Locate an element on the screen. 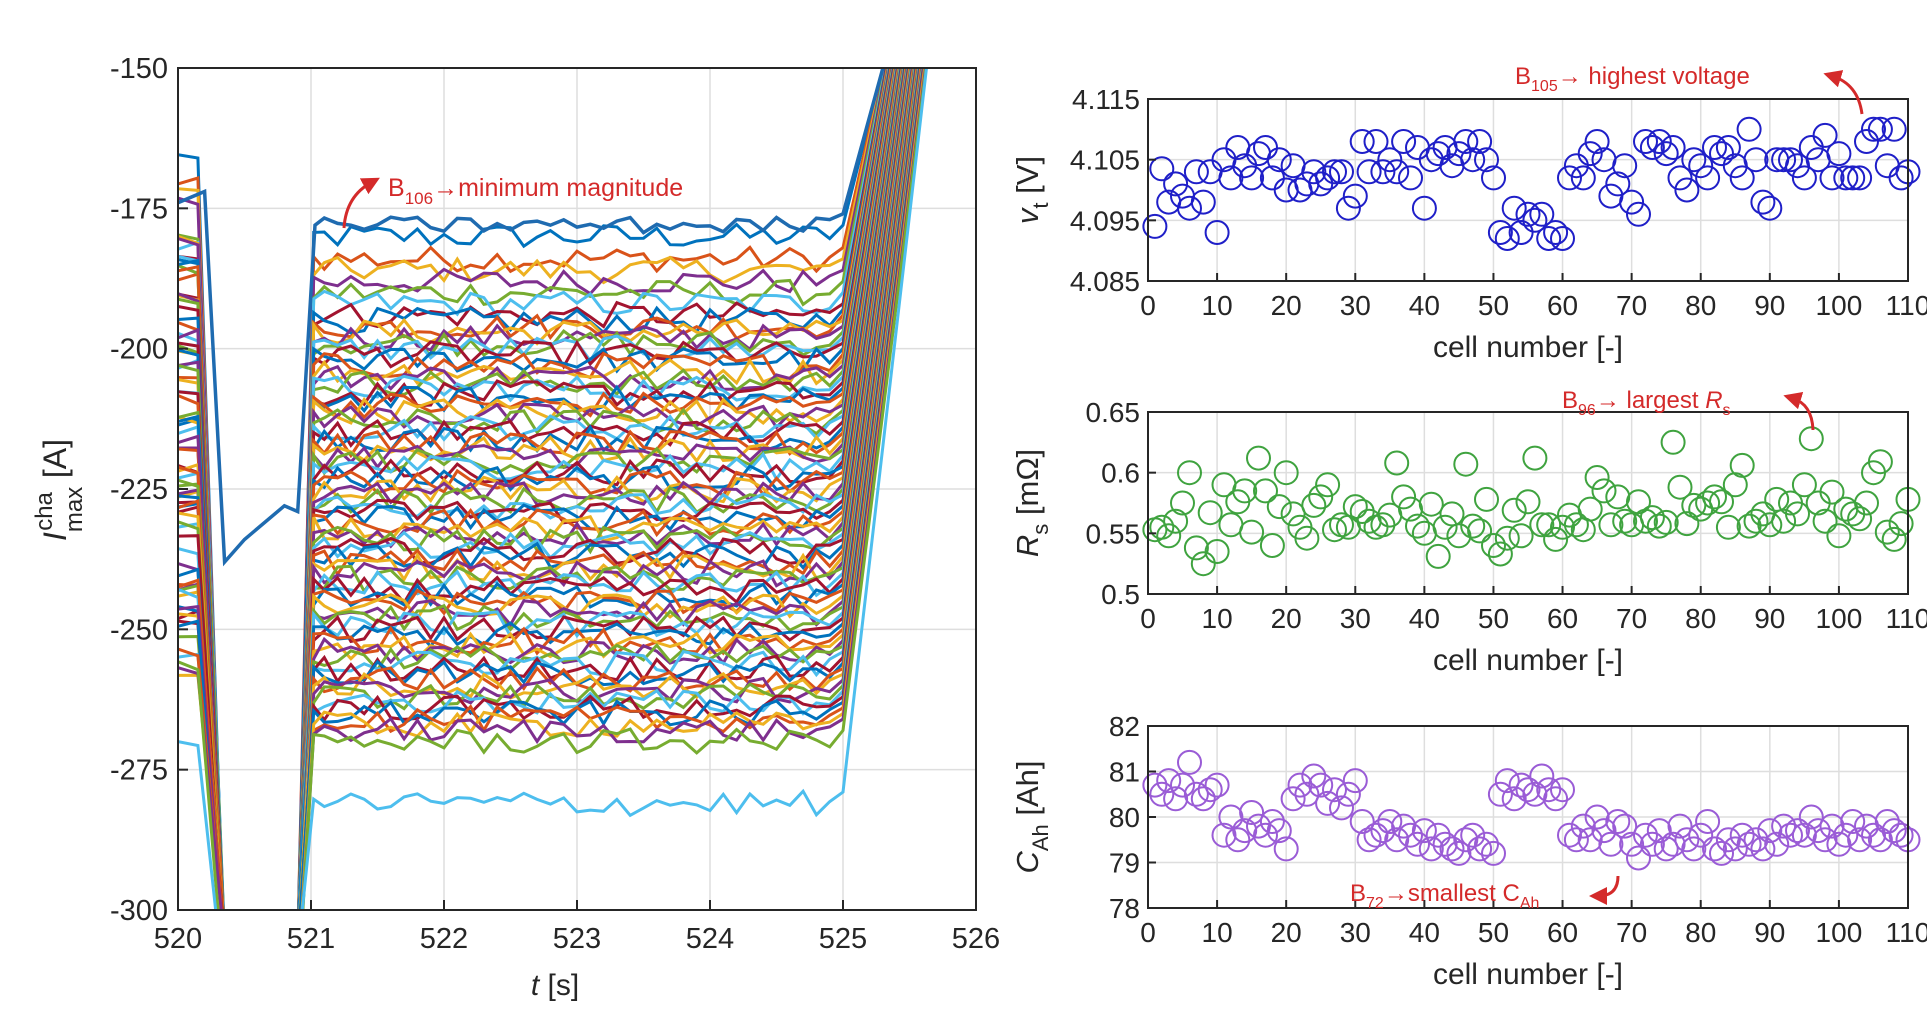 The width and height of the screenshot is (1927, 1025). scatter-ytick-label: 78 is located at coordinates (1124, 908).